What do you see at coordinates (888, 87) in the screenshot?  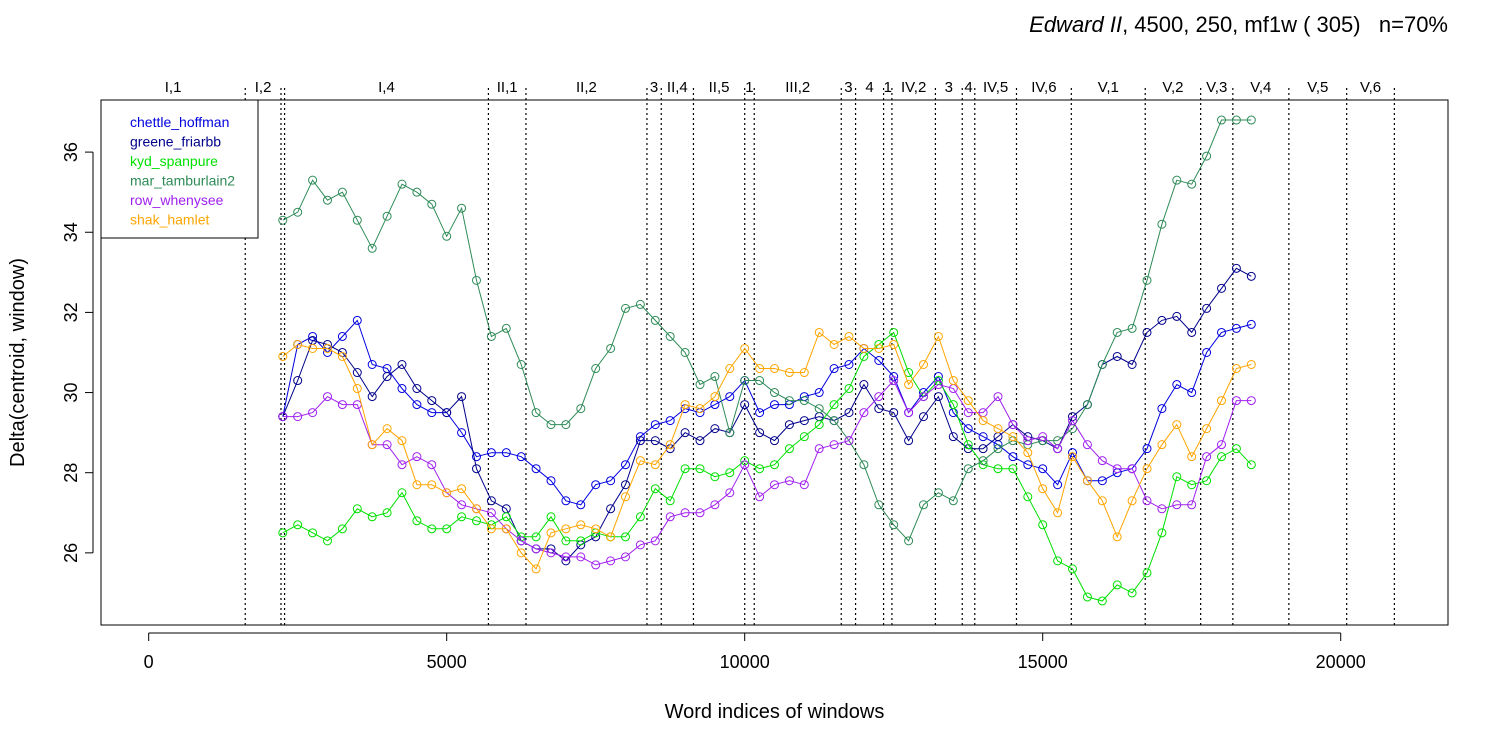 I see `scene-marker-label: 1` at bounding box center [888, 87].